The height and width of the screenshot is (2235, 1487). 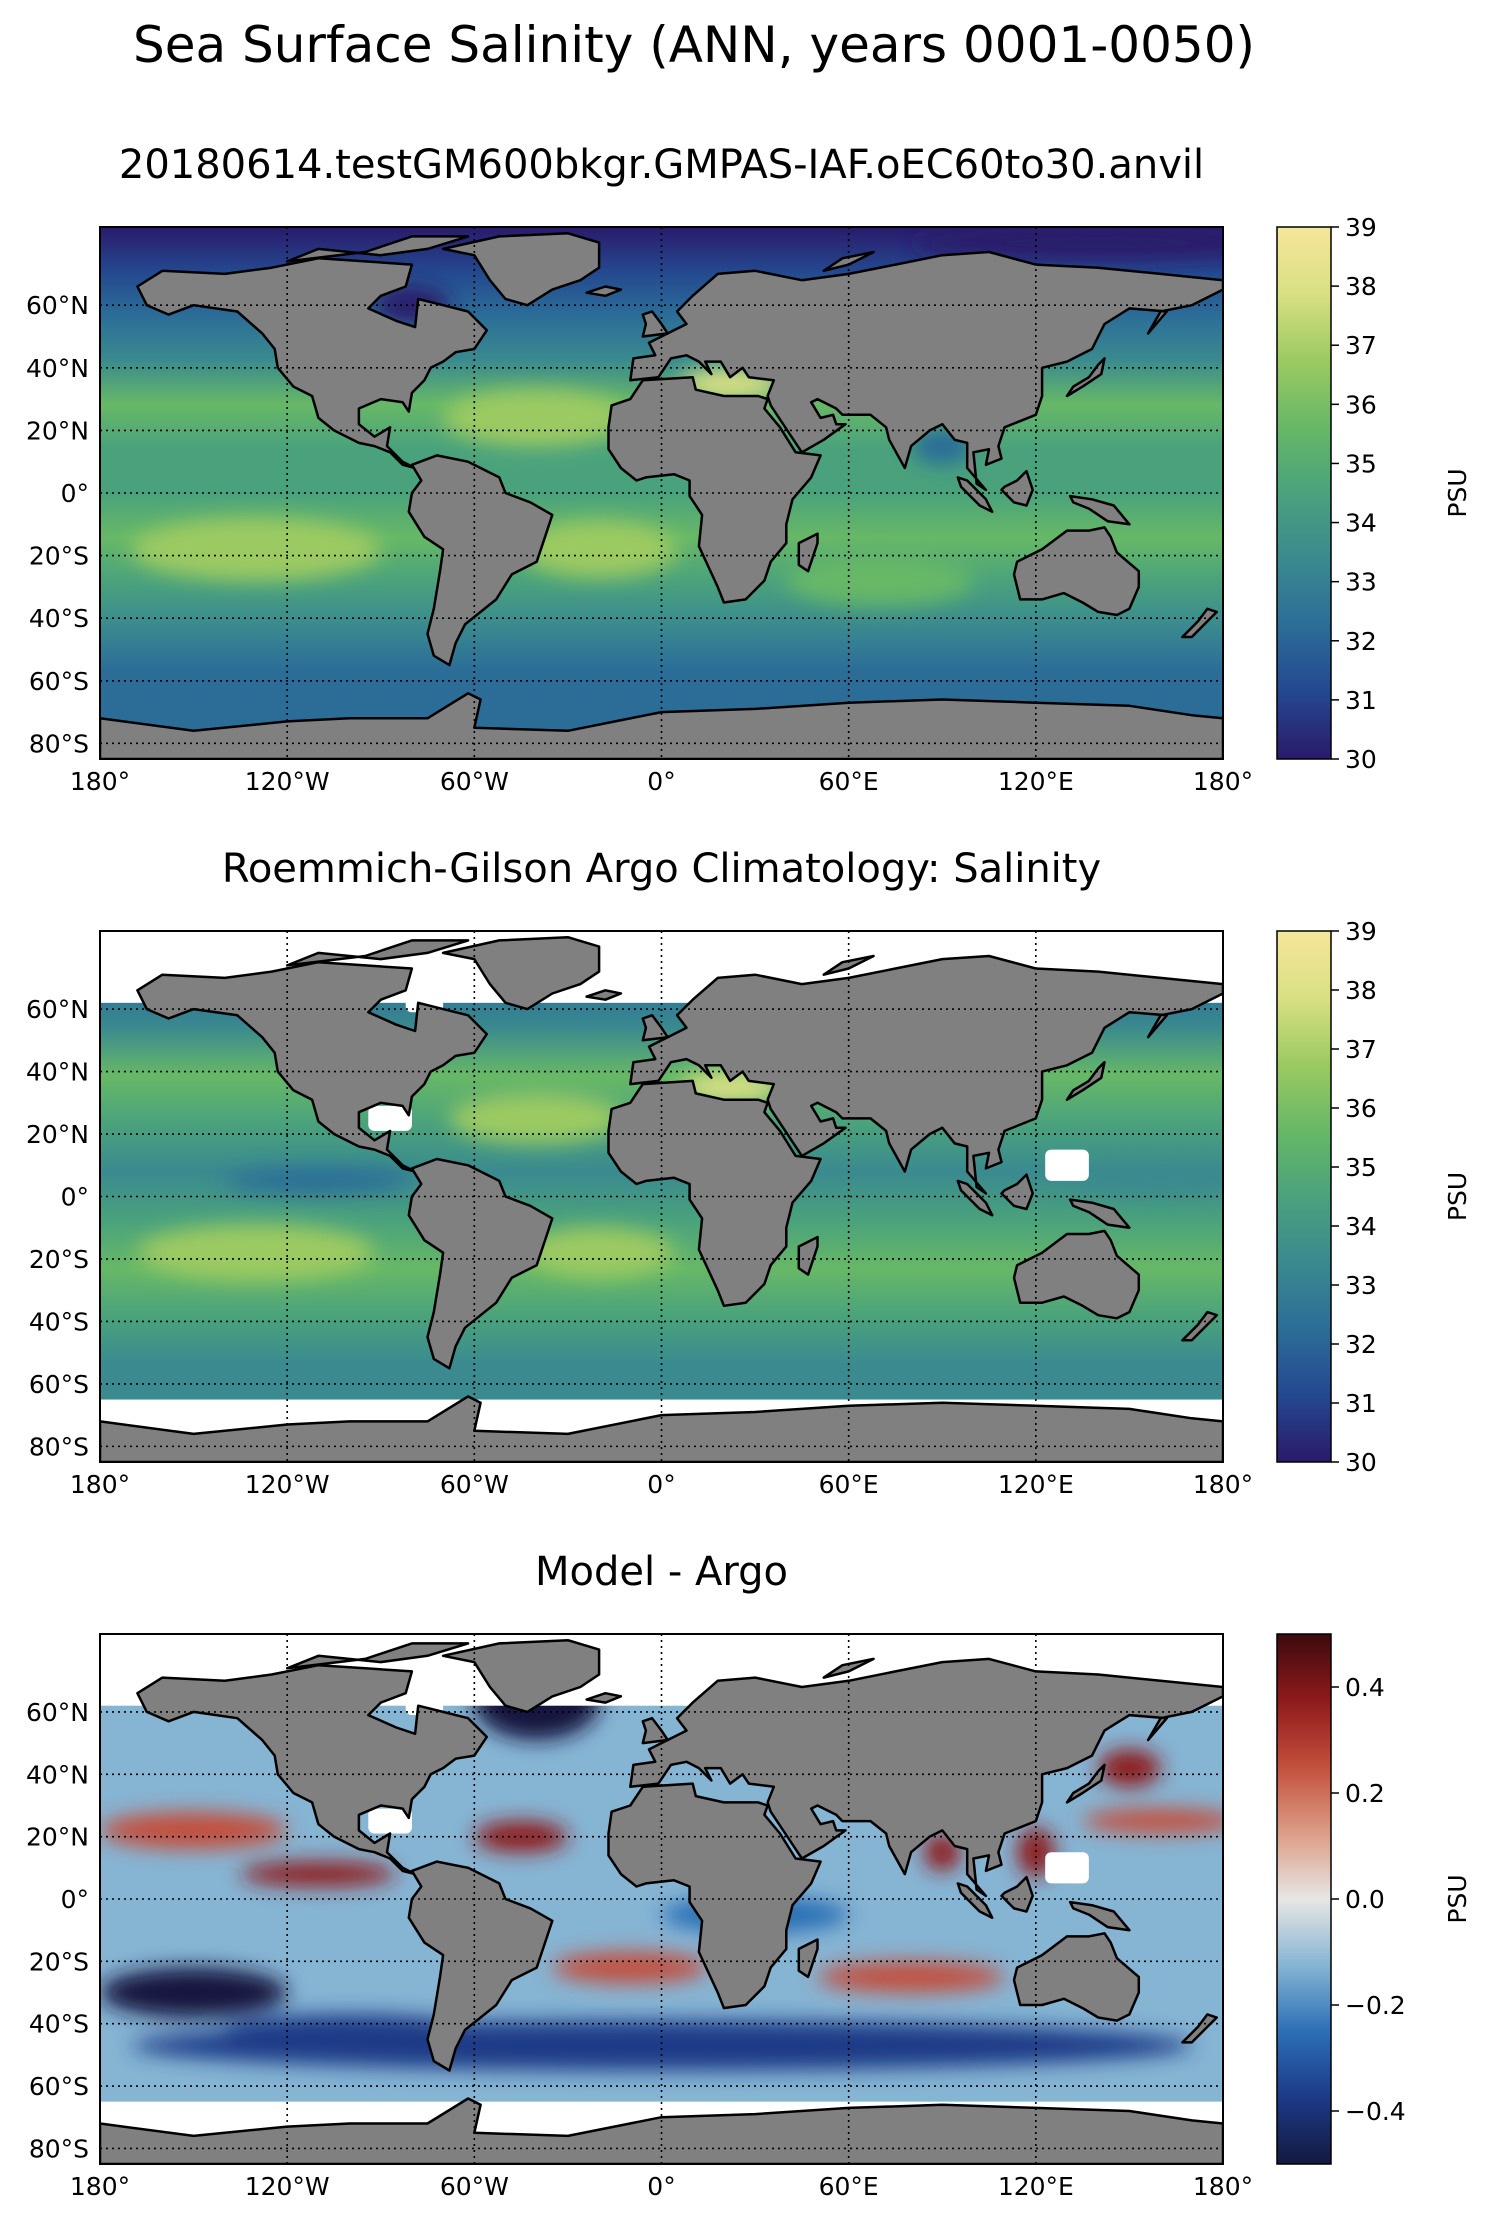 What do you see at coordinates (474, 1484) in the screenshot?
I see `longitude-tick-label: 60°W` at bounding box center [474, 1484].